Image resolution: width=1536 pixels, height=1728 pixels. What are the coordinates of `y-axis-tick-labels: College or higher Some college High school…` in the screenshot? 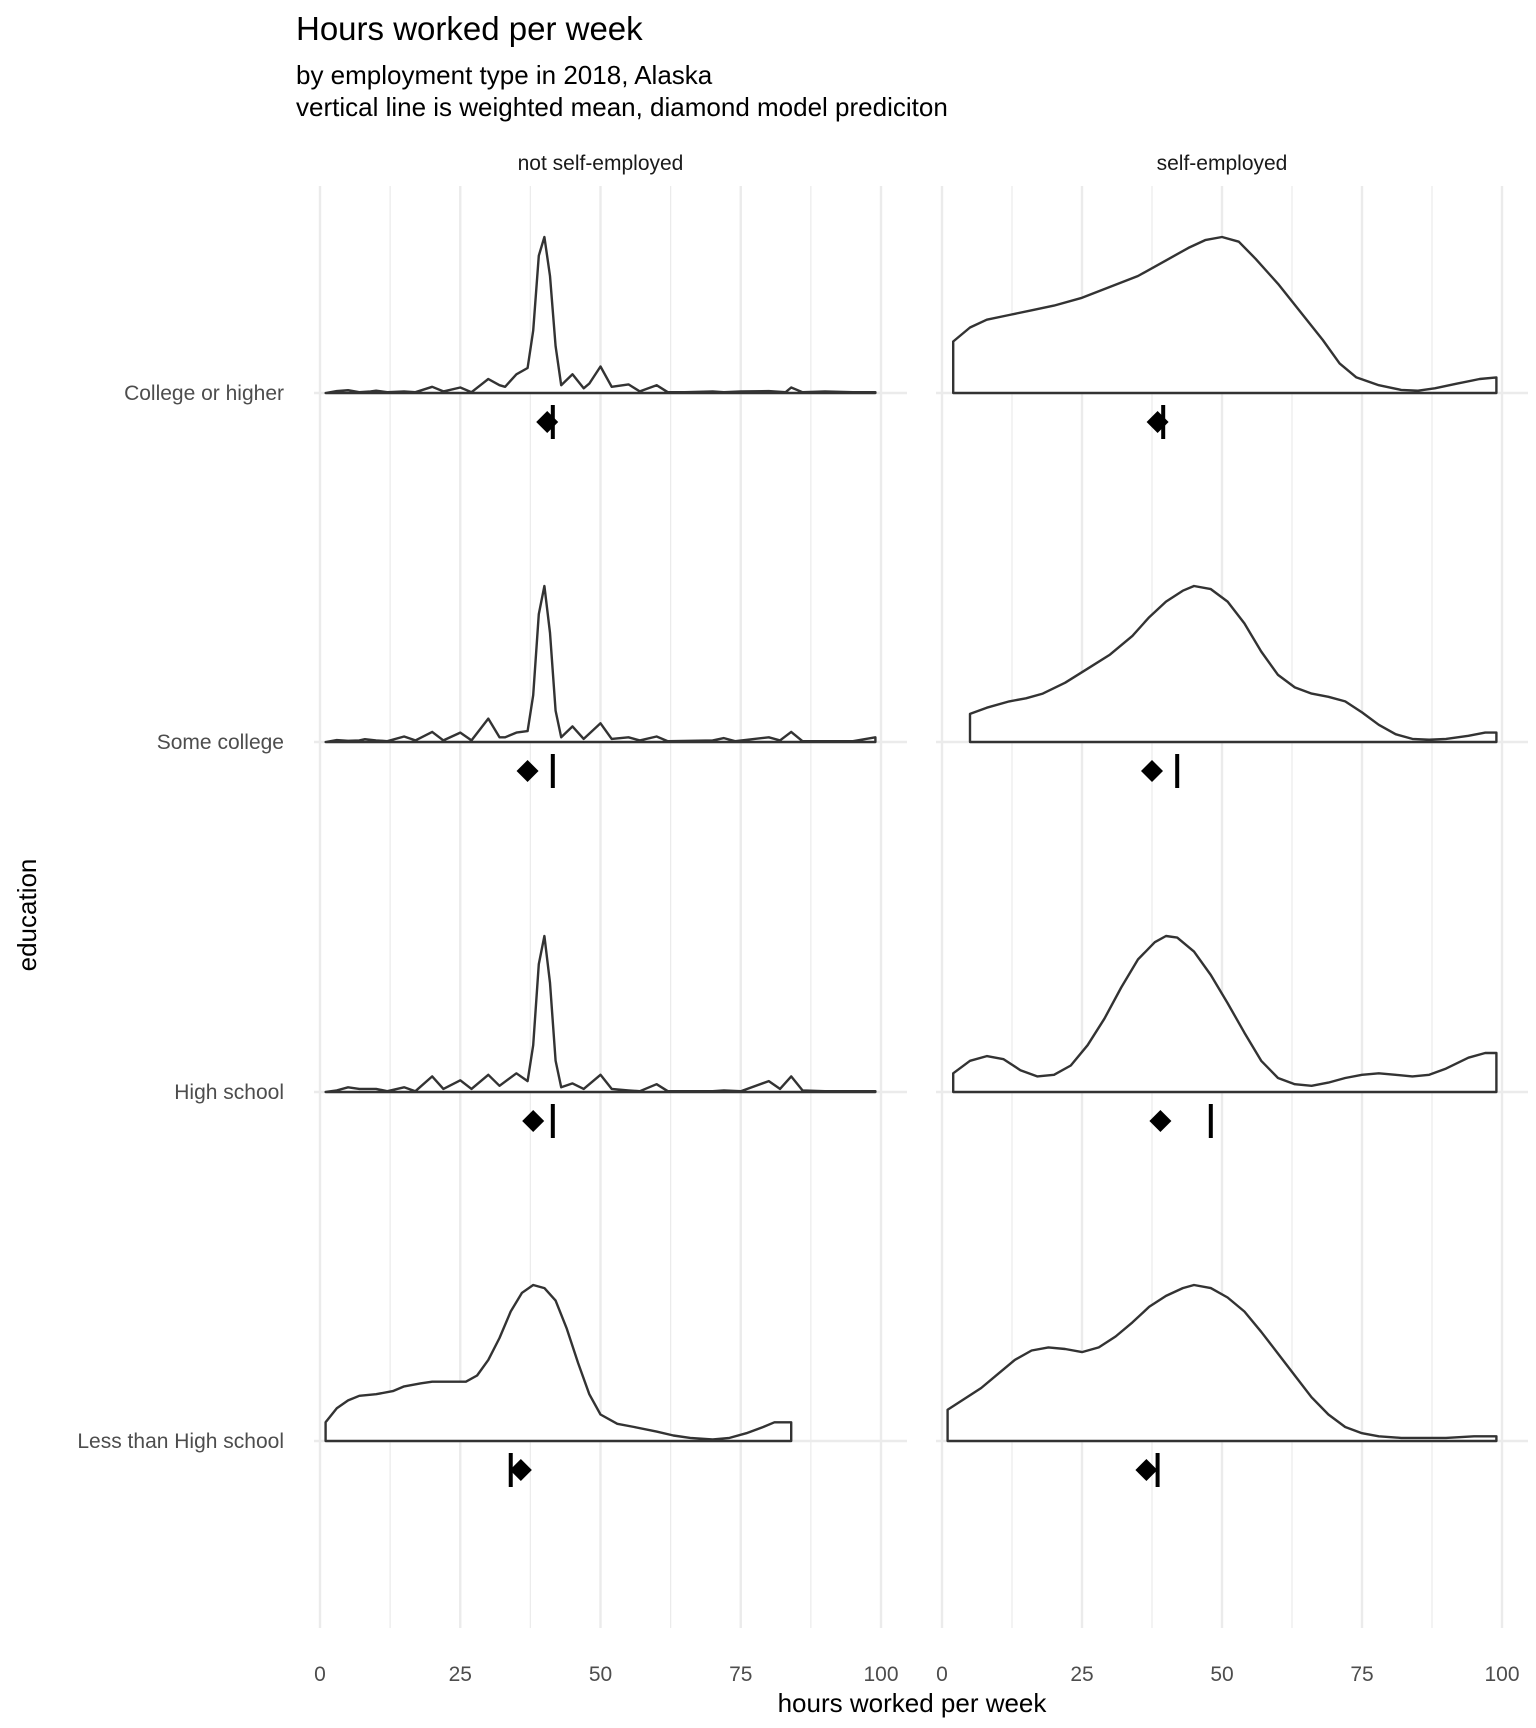 It's located at (180, 917).